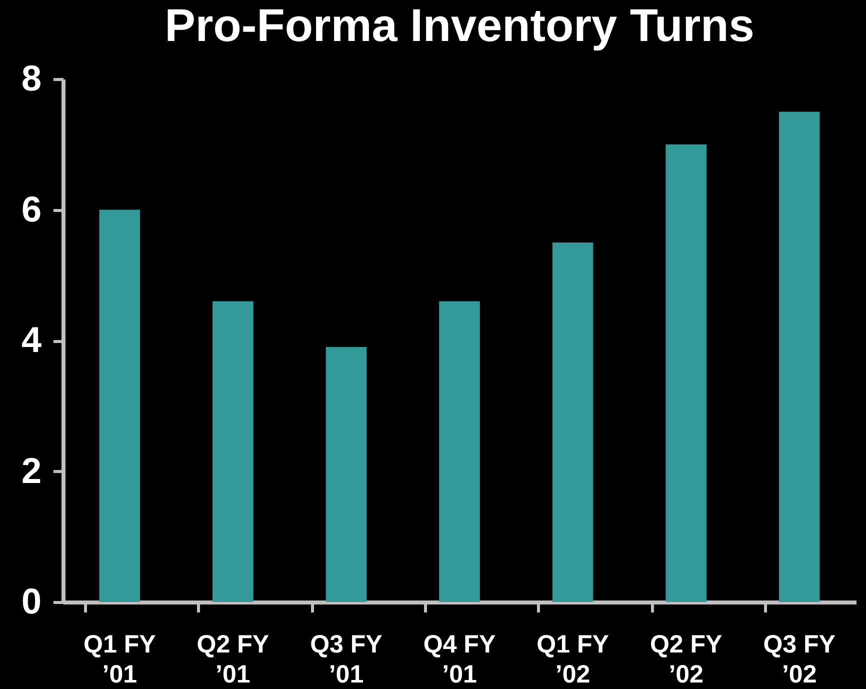 This screenshot has width=866, height=689. Describe the element at coordinates (31, 78) in the screenshot. I see `y-tick-label: 8` at that location.